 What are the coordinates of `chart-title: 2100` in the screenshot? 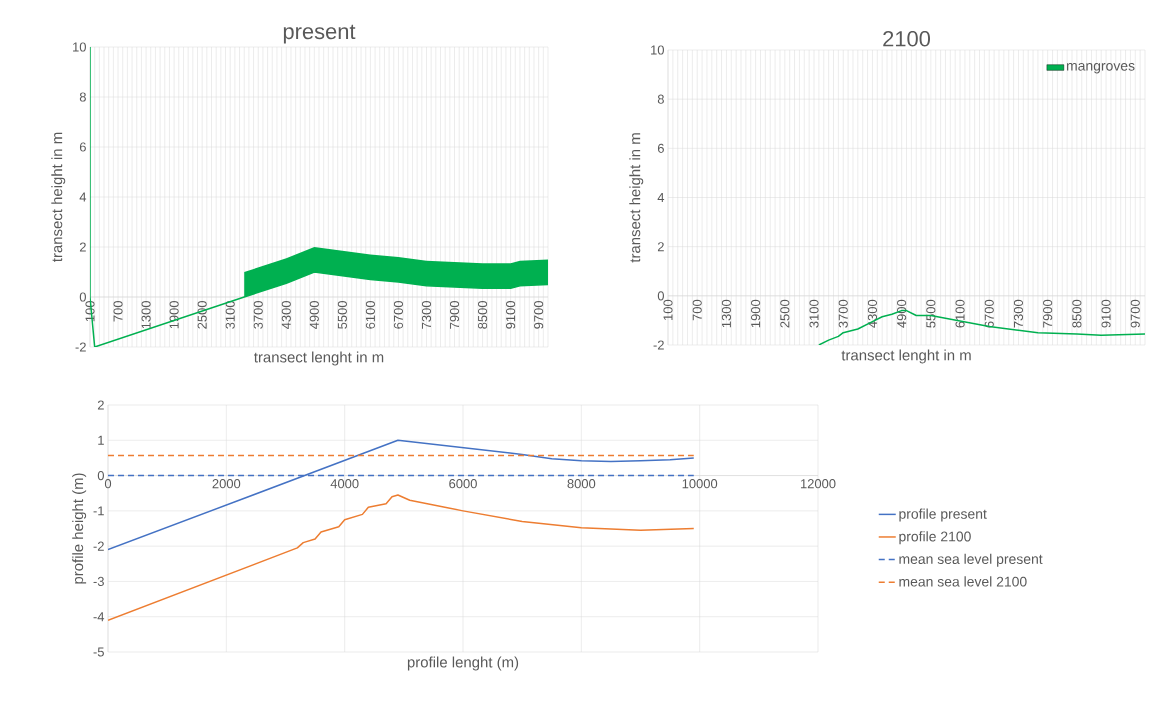 It's located at (907, 38).